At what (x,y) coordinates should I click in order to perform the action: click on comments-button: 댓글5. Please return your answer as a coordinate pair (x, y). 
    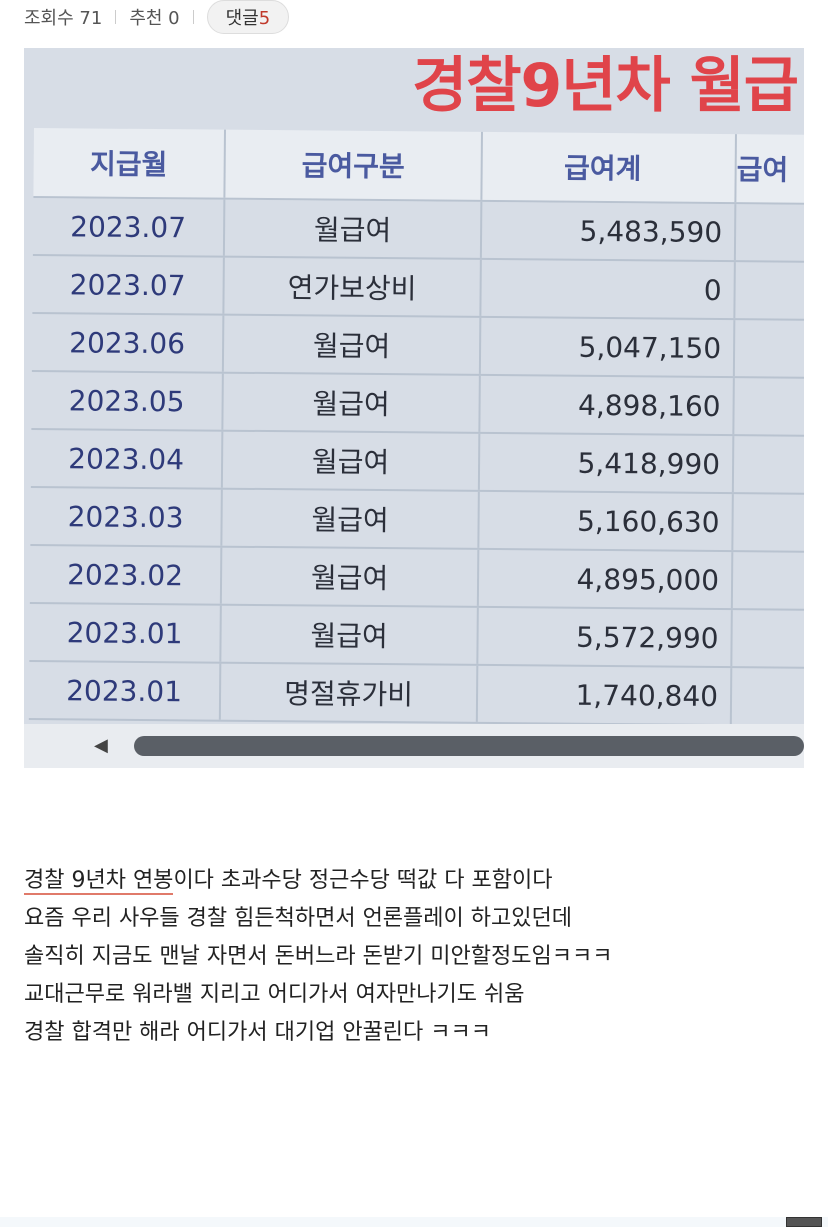
    Looking at the image, I should click on (248, 17).